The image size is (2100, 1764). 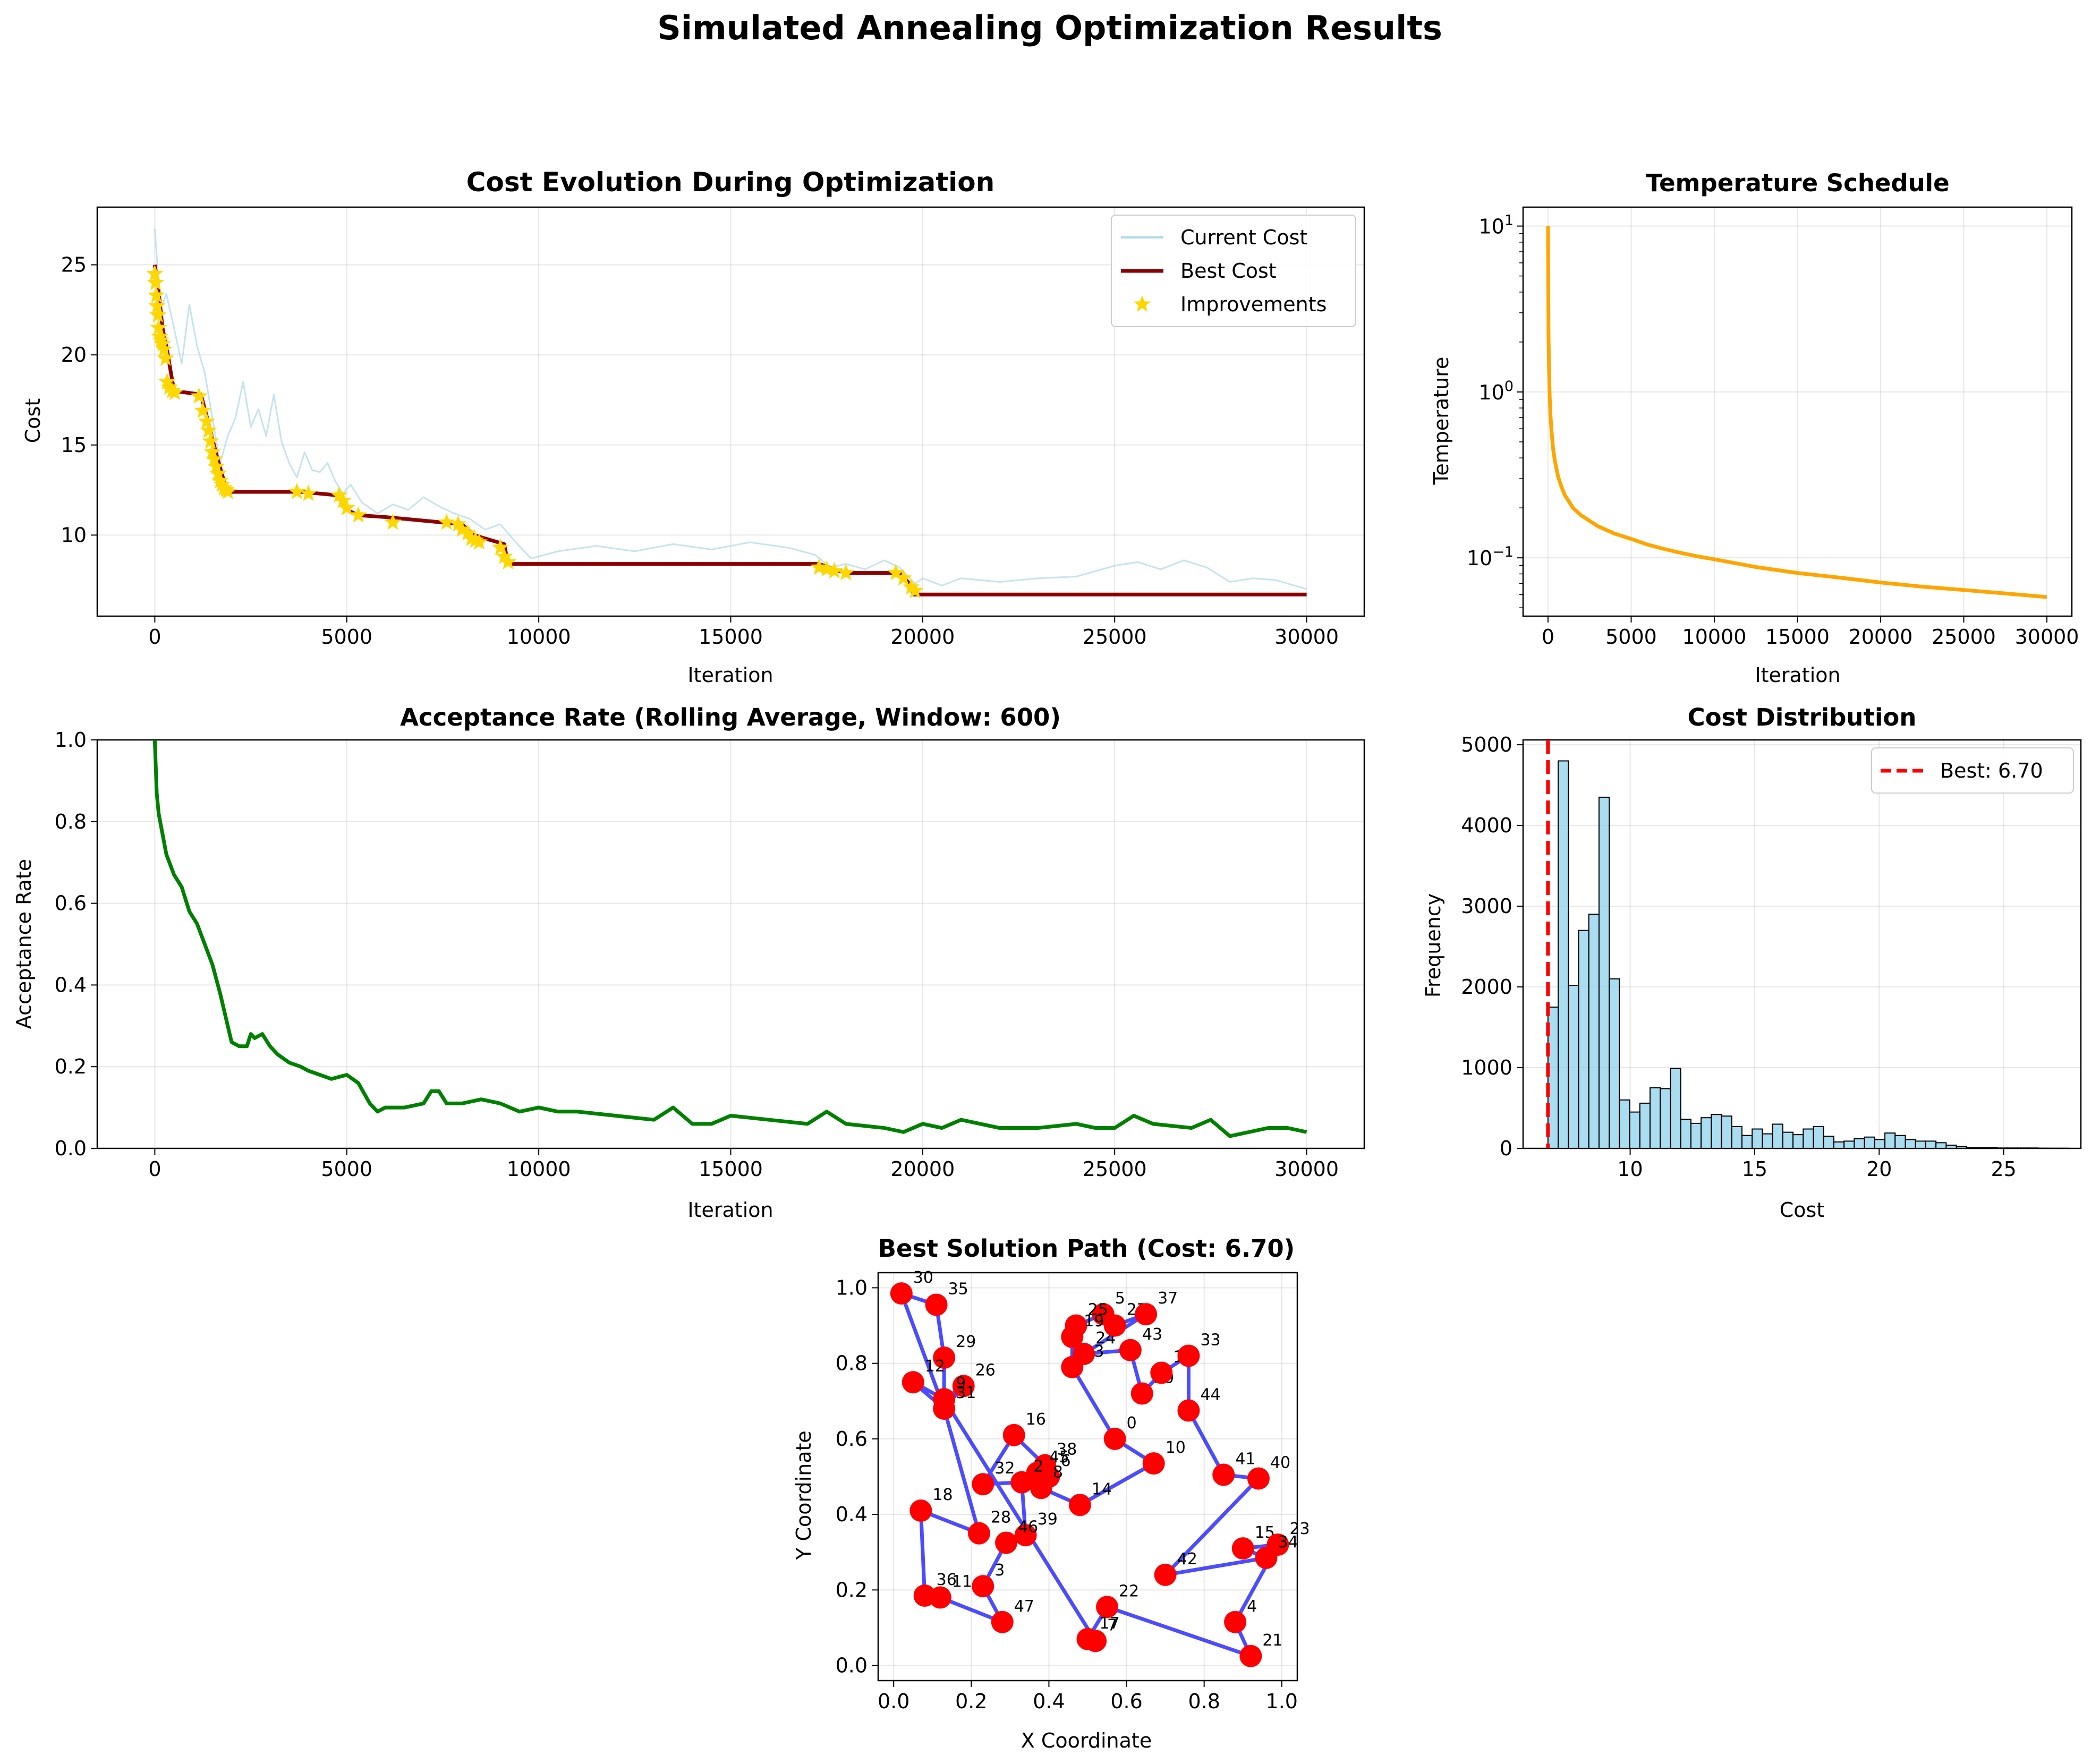 I want to click on temperature-grid, so click(x=1798, y=411).